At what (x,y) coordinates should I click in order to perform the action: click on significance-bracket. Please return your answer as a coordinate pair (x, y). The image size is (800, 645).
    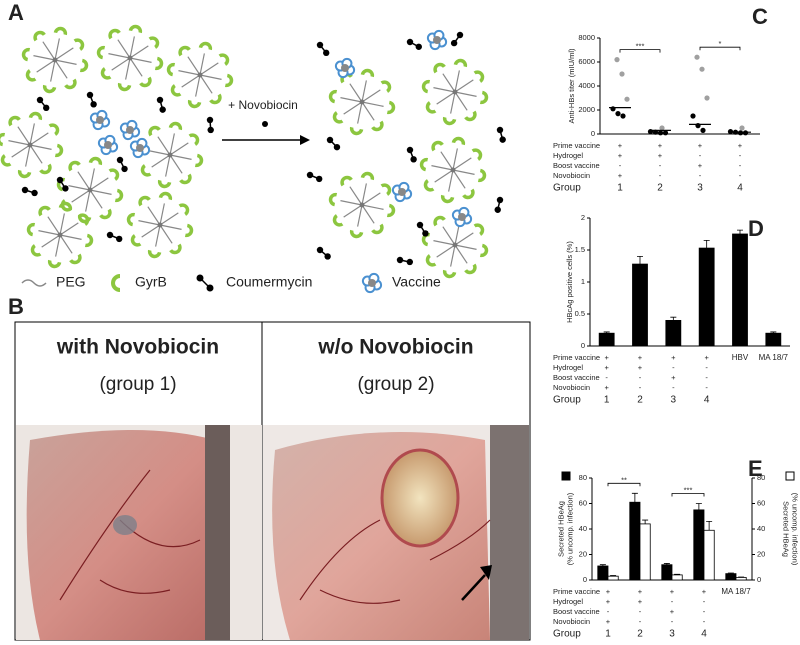
    Looking at the image, I should click on (624, 484).